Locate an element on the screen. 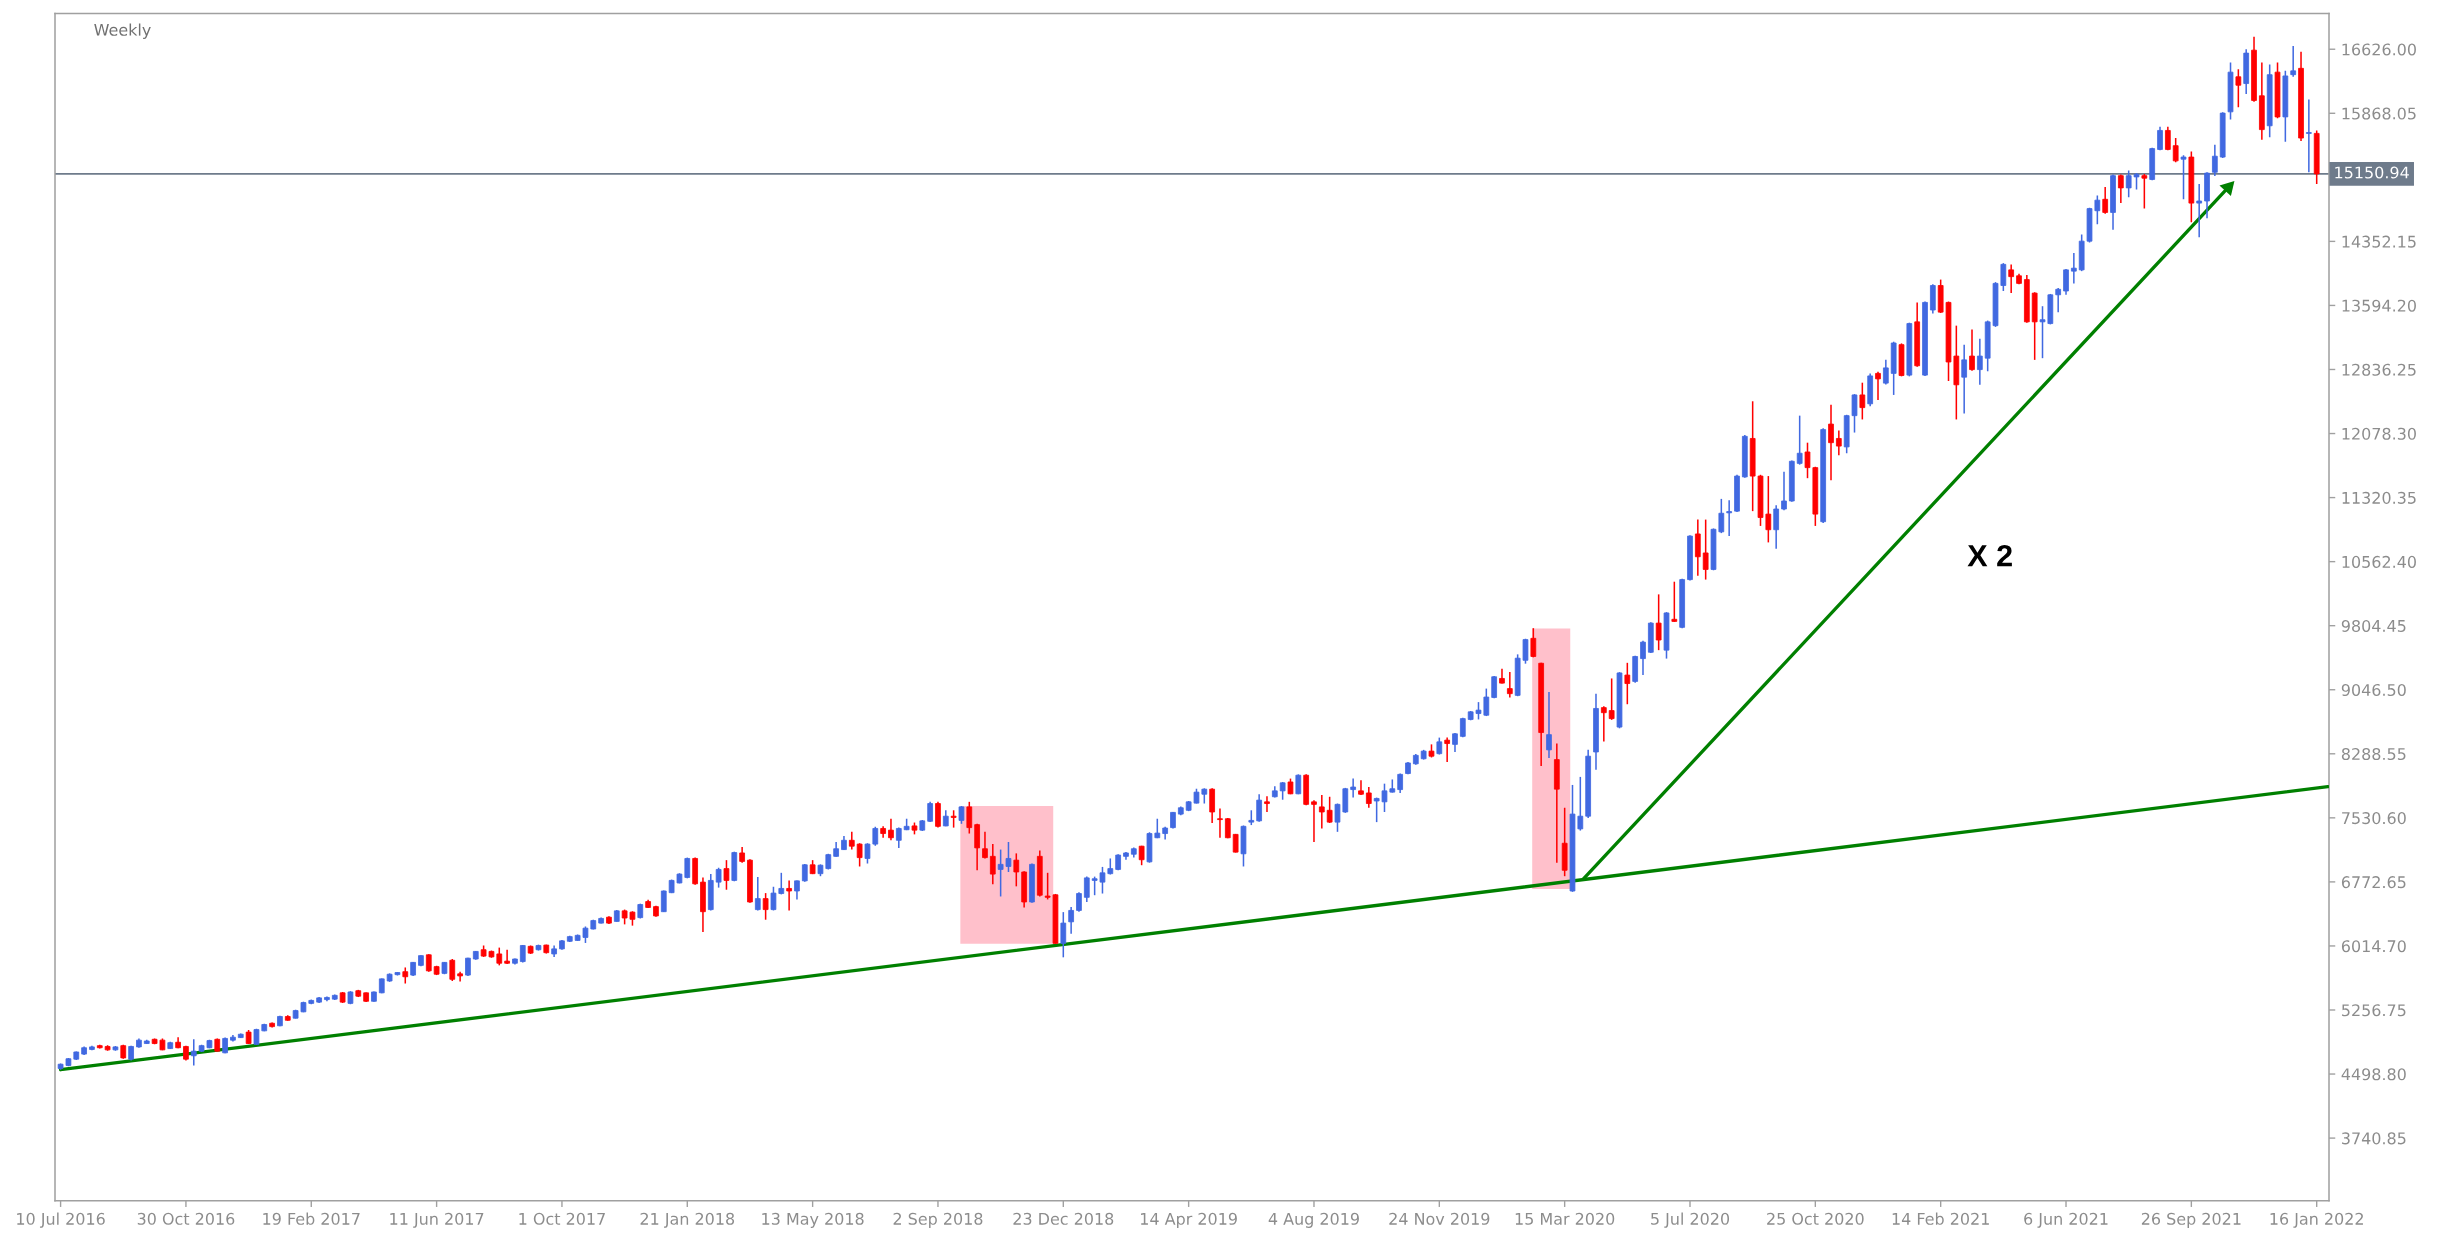  text: Weekly is located at coordinates (122, 31).